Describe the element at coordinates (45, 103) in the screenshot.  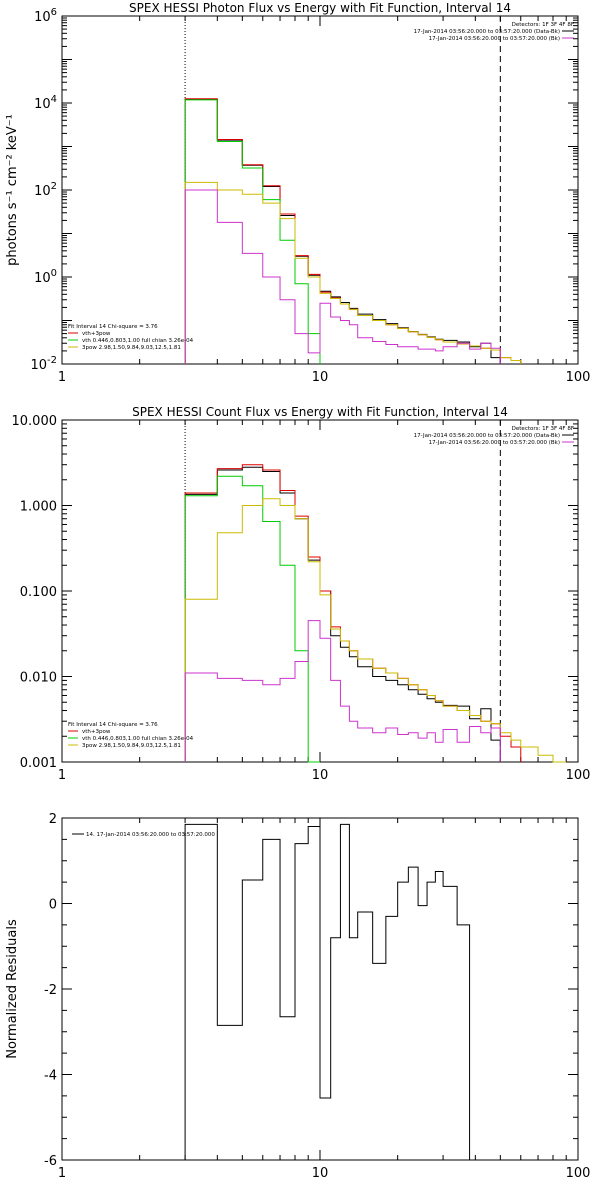
I see `y-tick-label: 10⁴` at that location.